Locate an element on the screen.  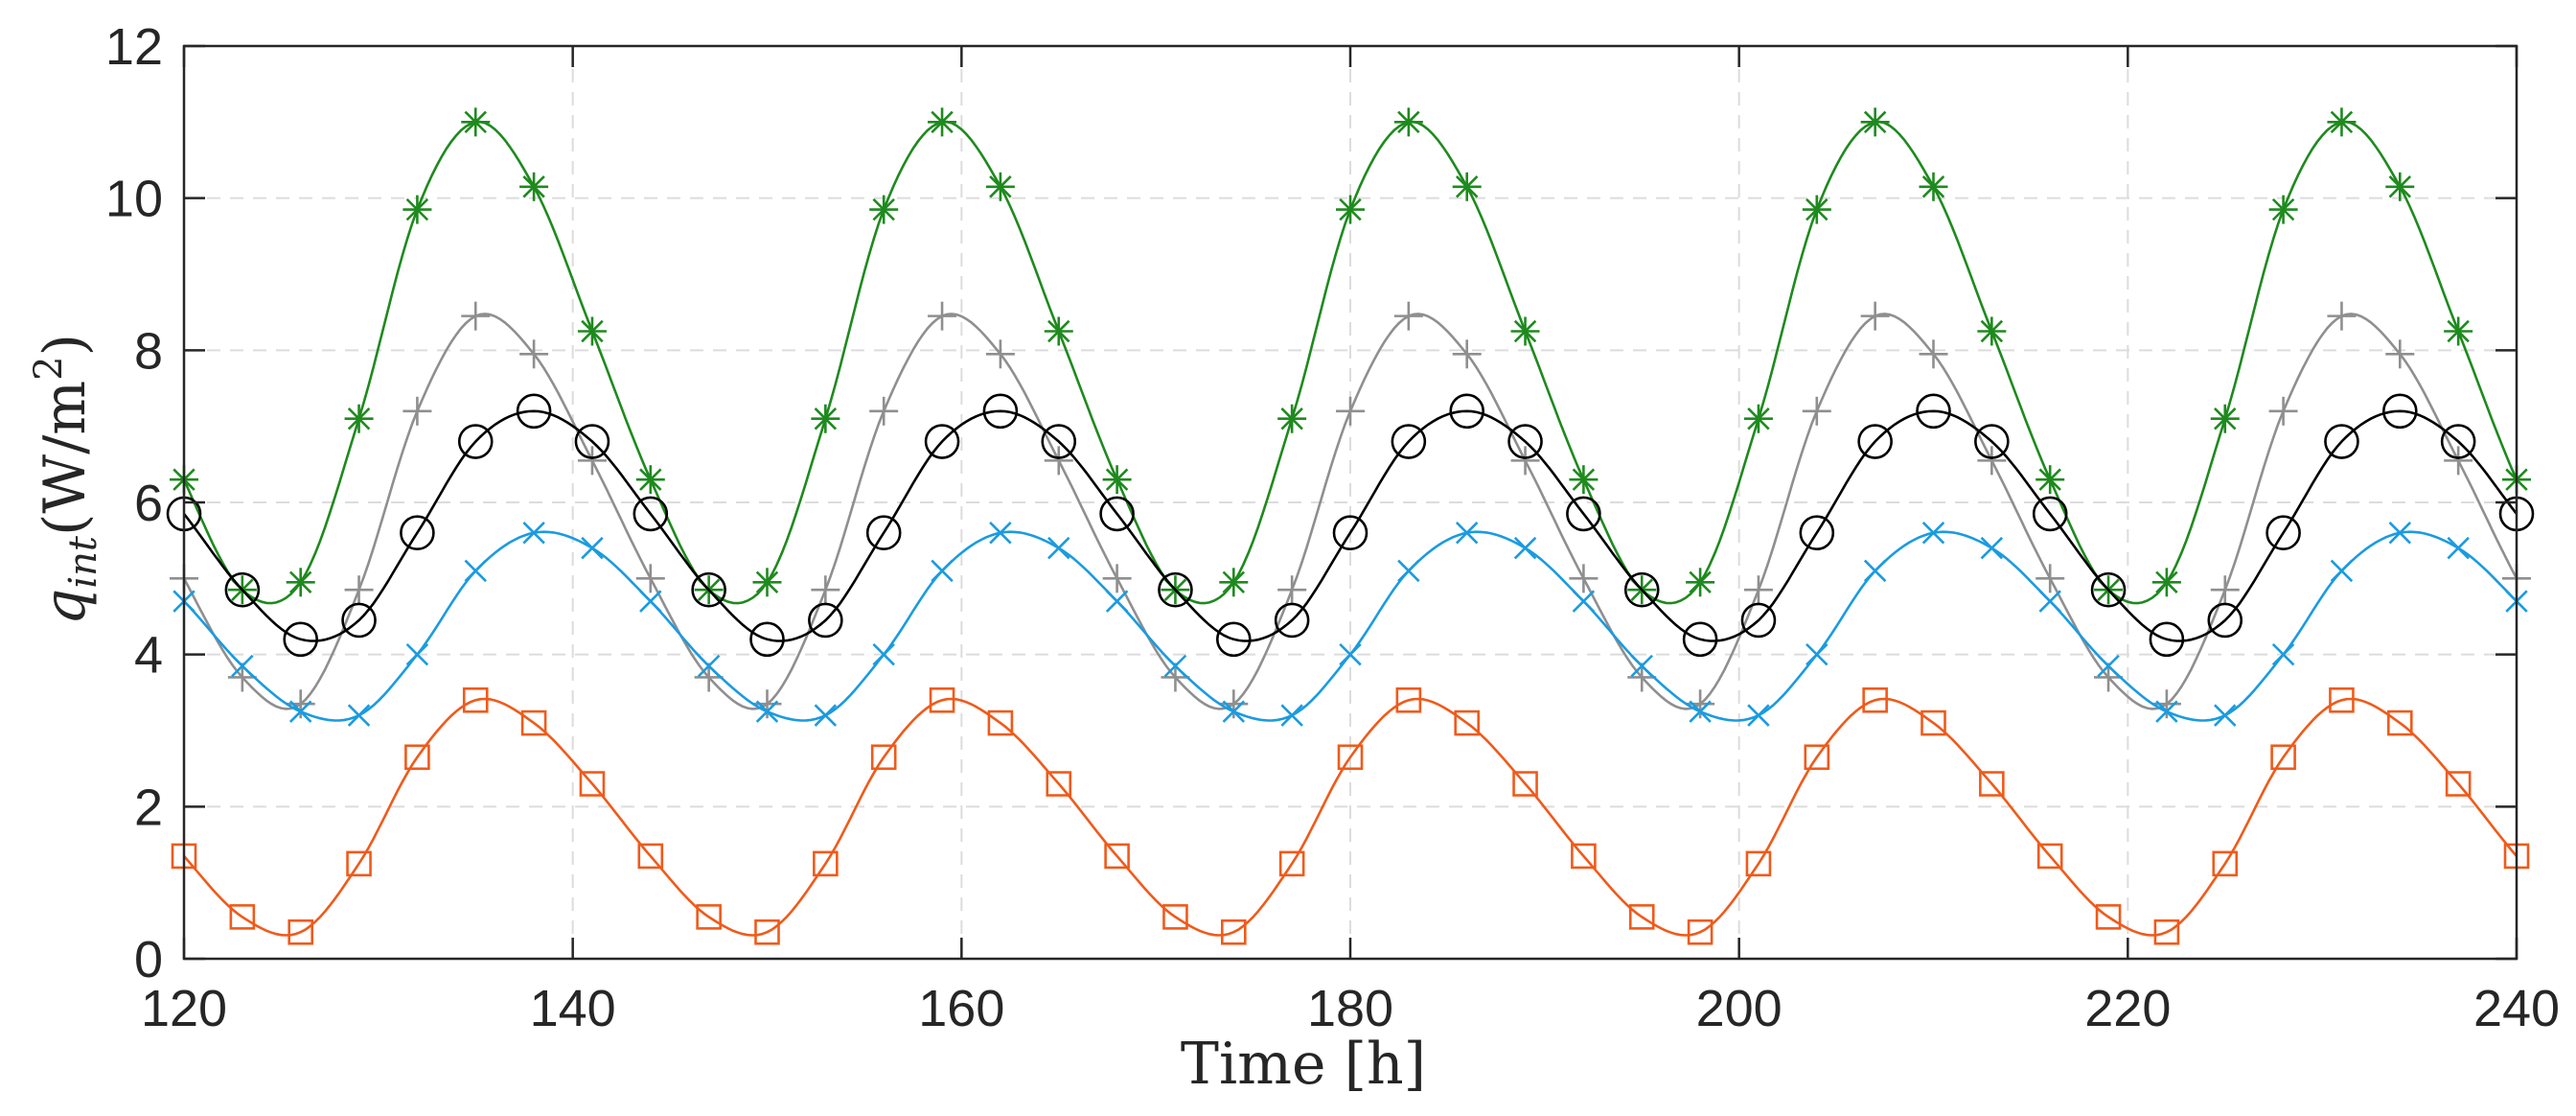
x-tick-label: 220 is located at coordinates (2127, 1008).